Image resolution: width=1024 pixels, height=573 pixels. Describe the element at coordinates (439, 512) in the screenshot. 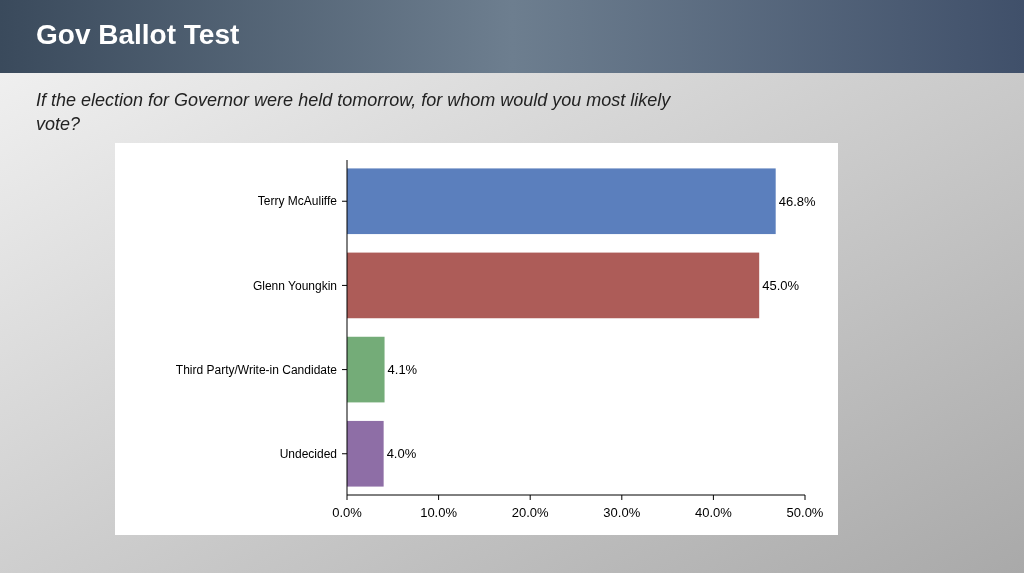

I see `x-tick-label: 10.0%` at that location.